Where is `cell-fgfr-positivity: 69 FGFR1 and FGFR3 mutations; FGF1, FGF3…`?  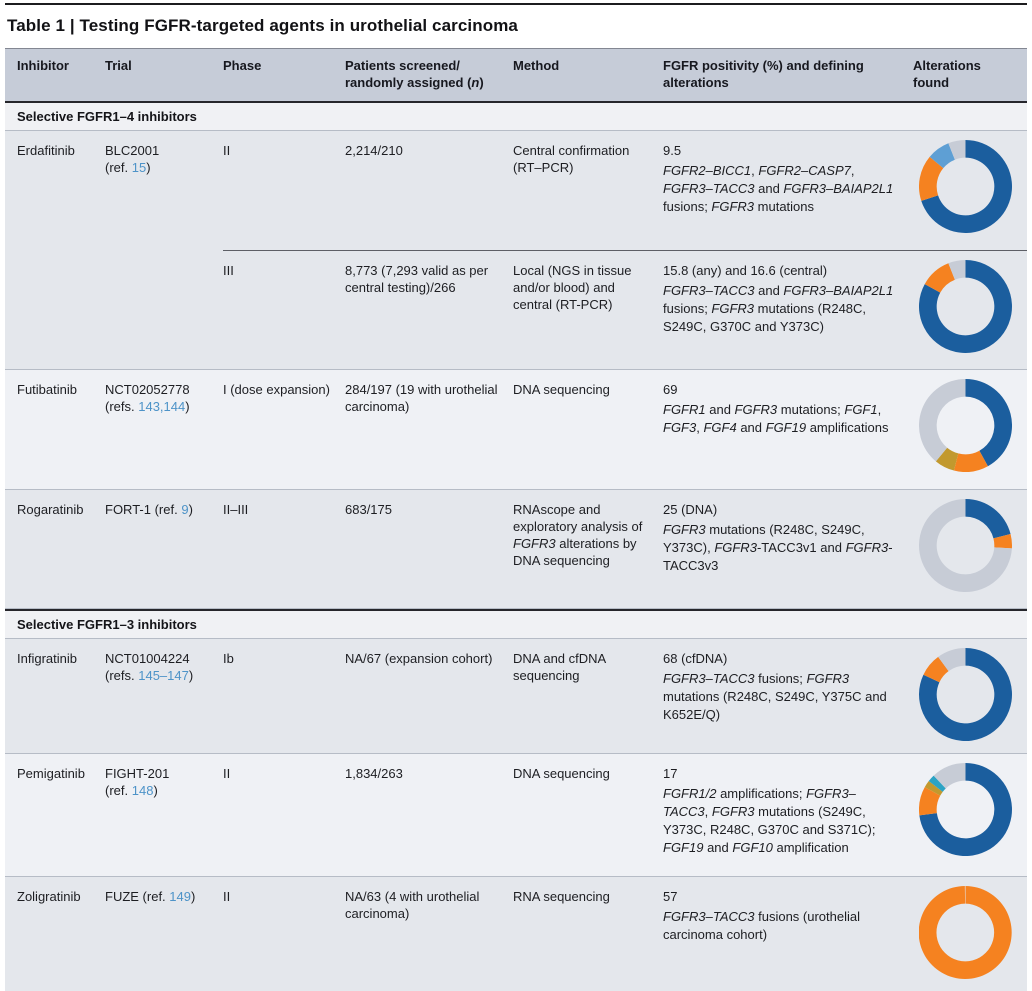 cell-fgfr-positivity: 69 FGFR1 and FGFR3 mutations; FGF1, FGF3… is located at coordinates (788, 429).